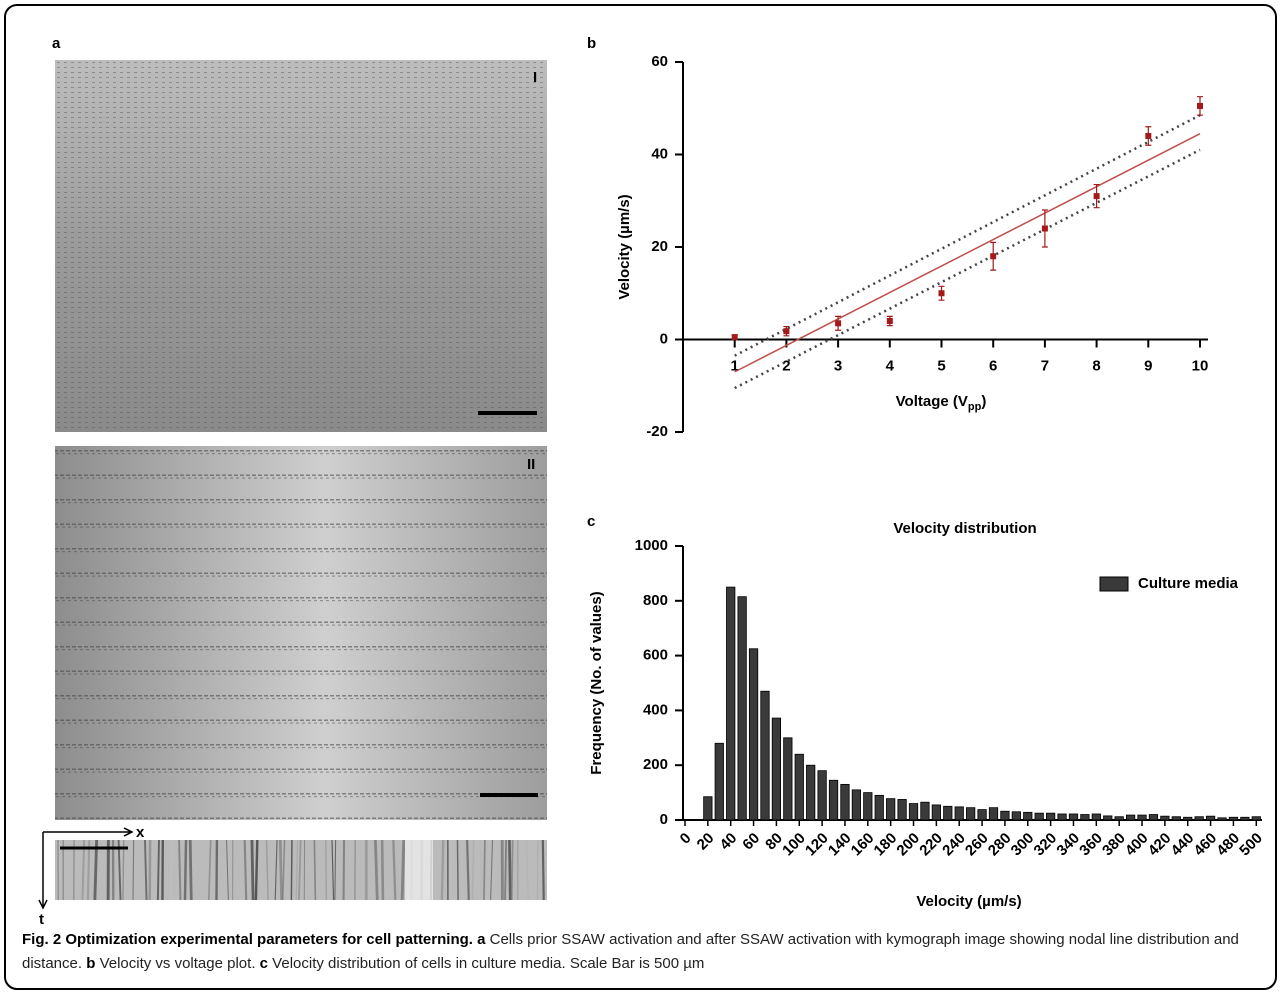 The image size is (1282, 995). I want to click on x-axis-label: Voltage (Vpp), so click(941, 403).